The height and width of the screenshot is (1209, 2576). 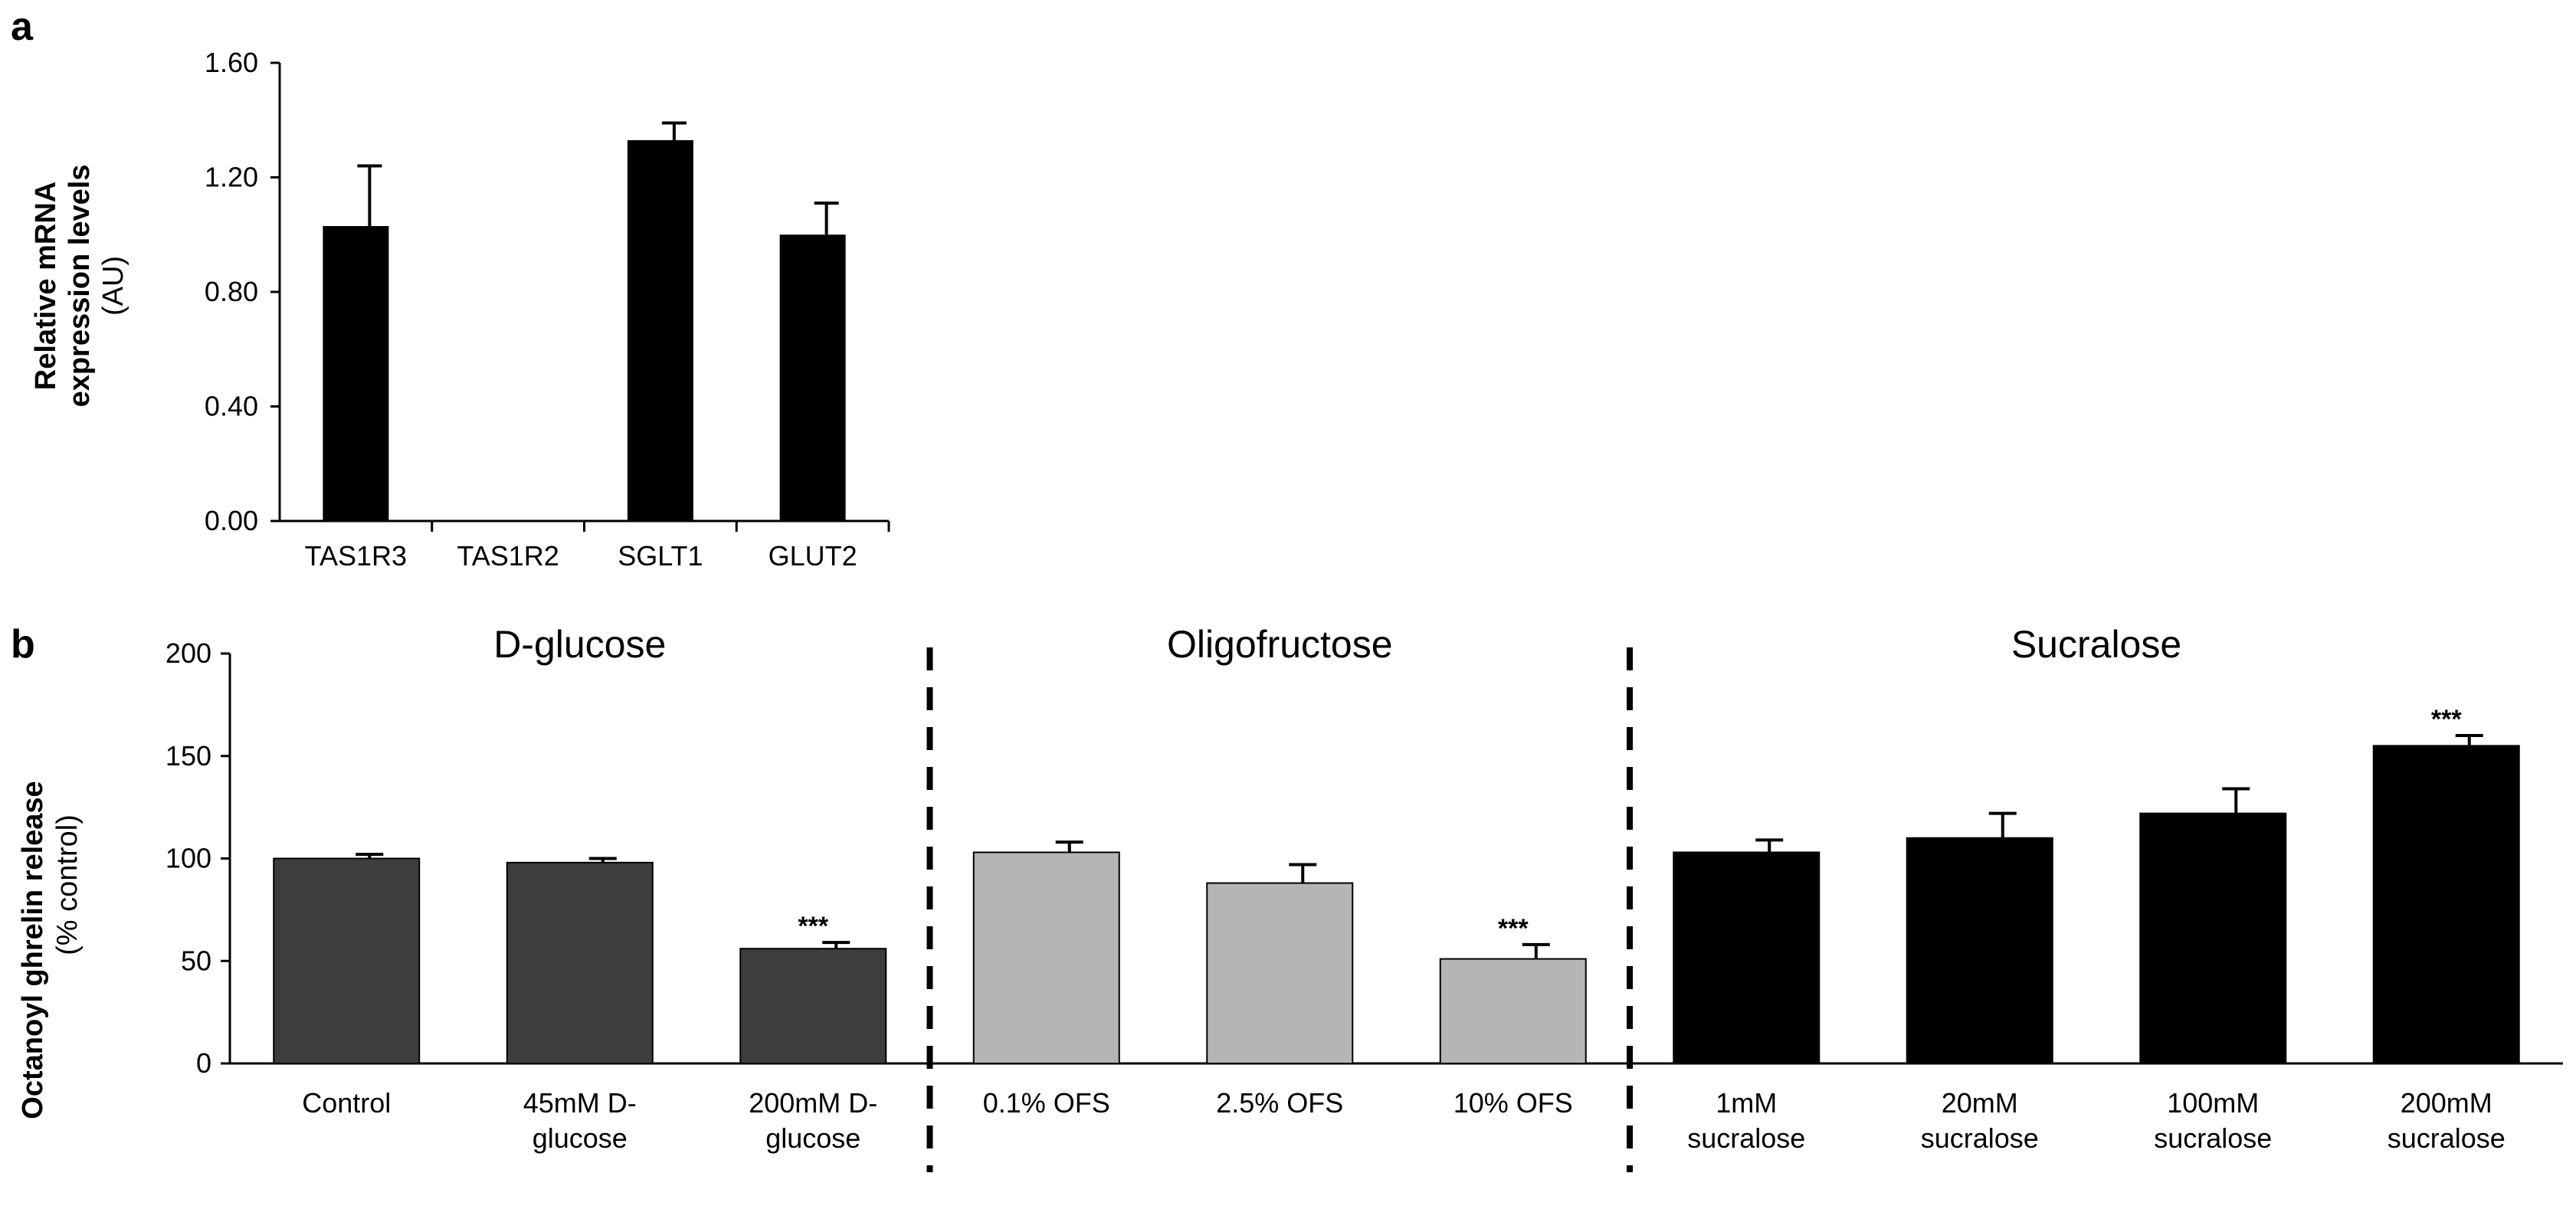 I want to click on panel-a-label: a, so click(x=22, y=27).